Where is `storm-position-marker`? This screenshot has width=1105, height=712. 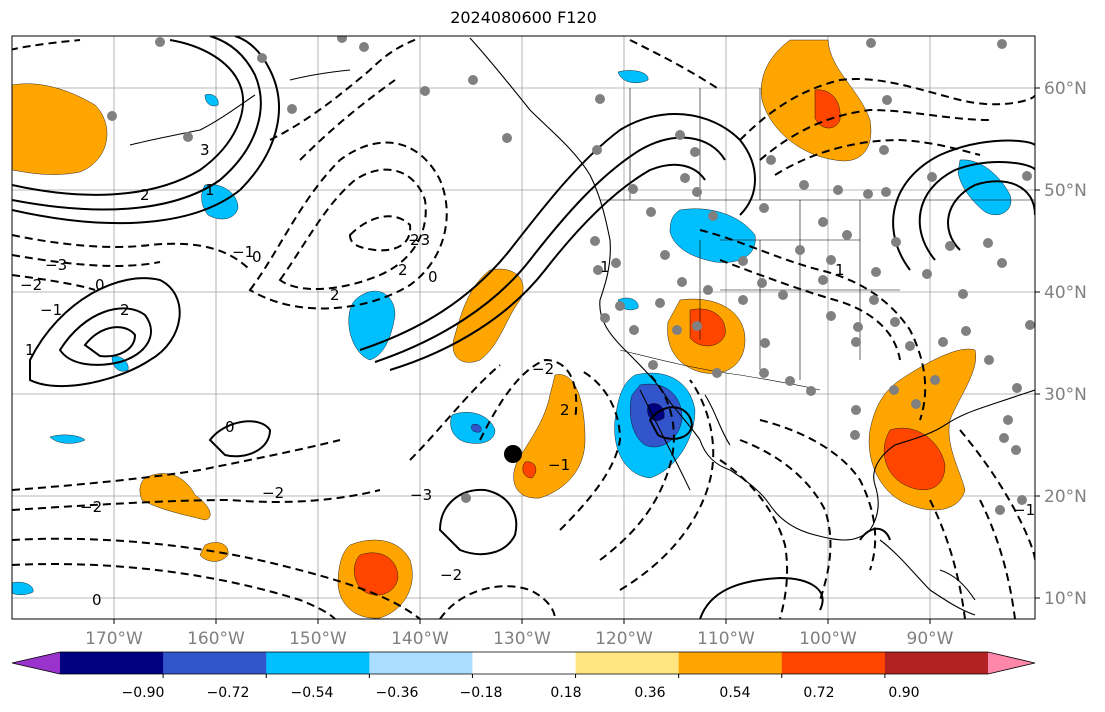
storm-position-marker is located at coordinates (513, 454).